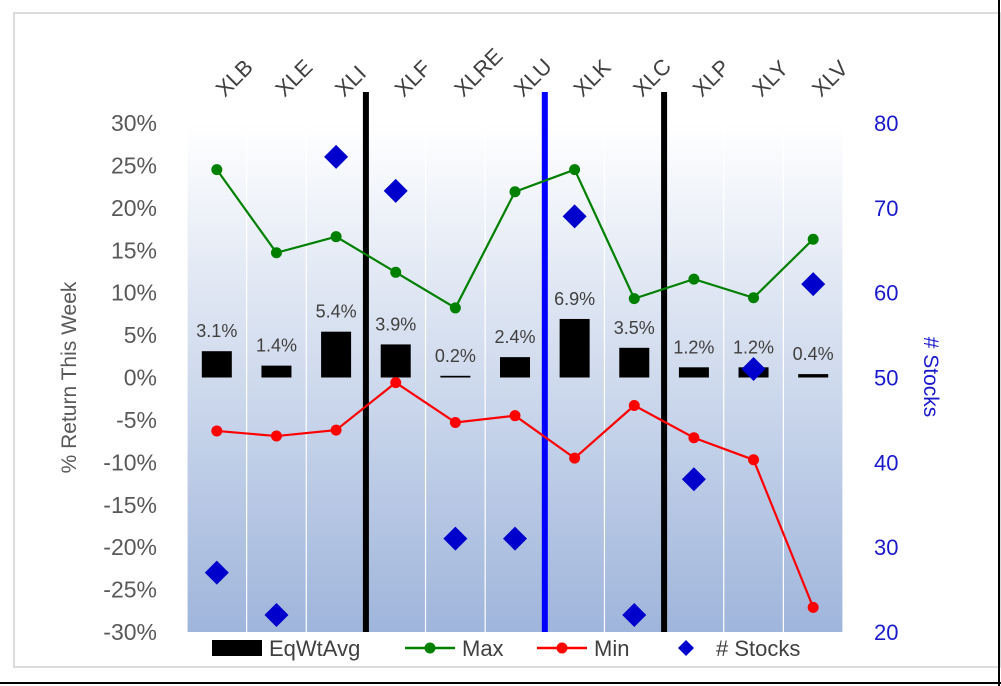 This screenshot has width=1001, height=686. I want to click on stocks-marker-xlb, so click(216, 572).